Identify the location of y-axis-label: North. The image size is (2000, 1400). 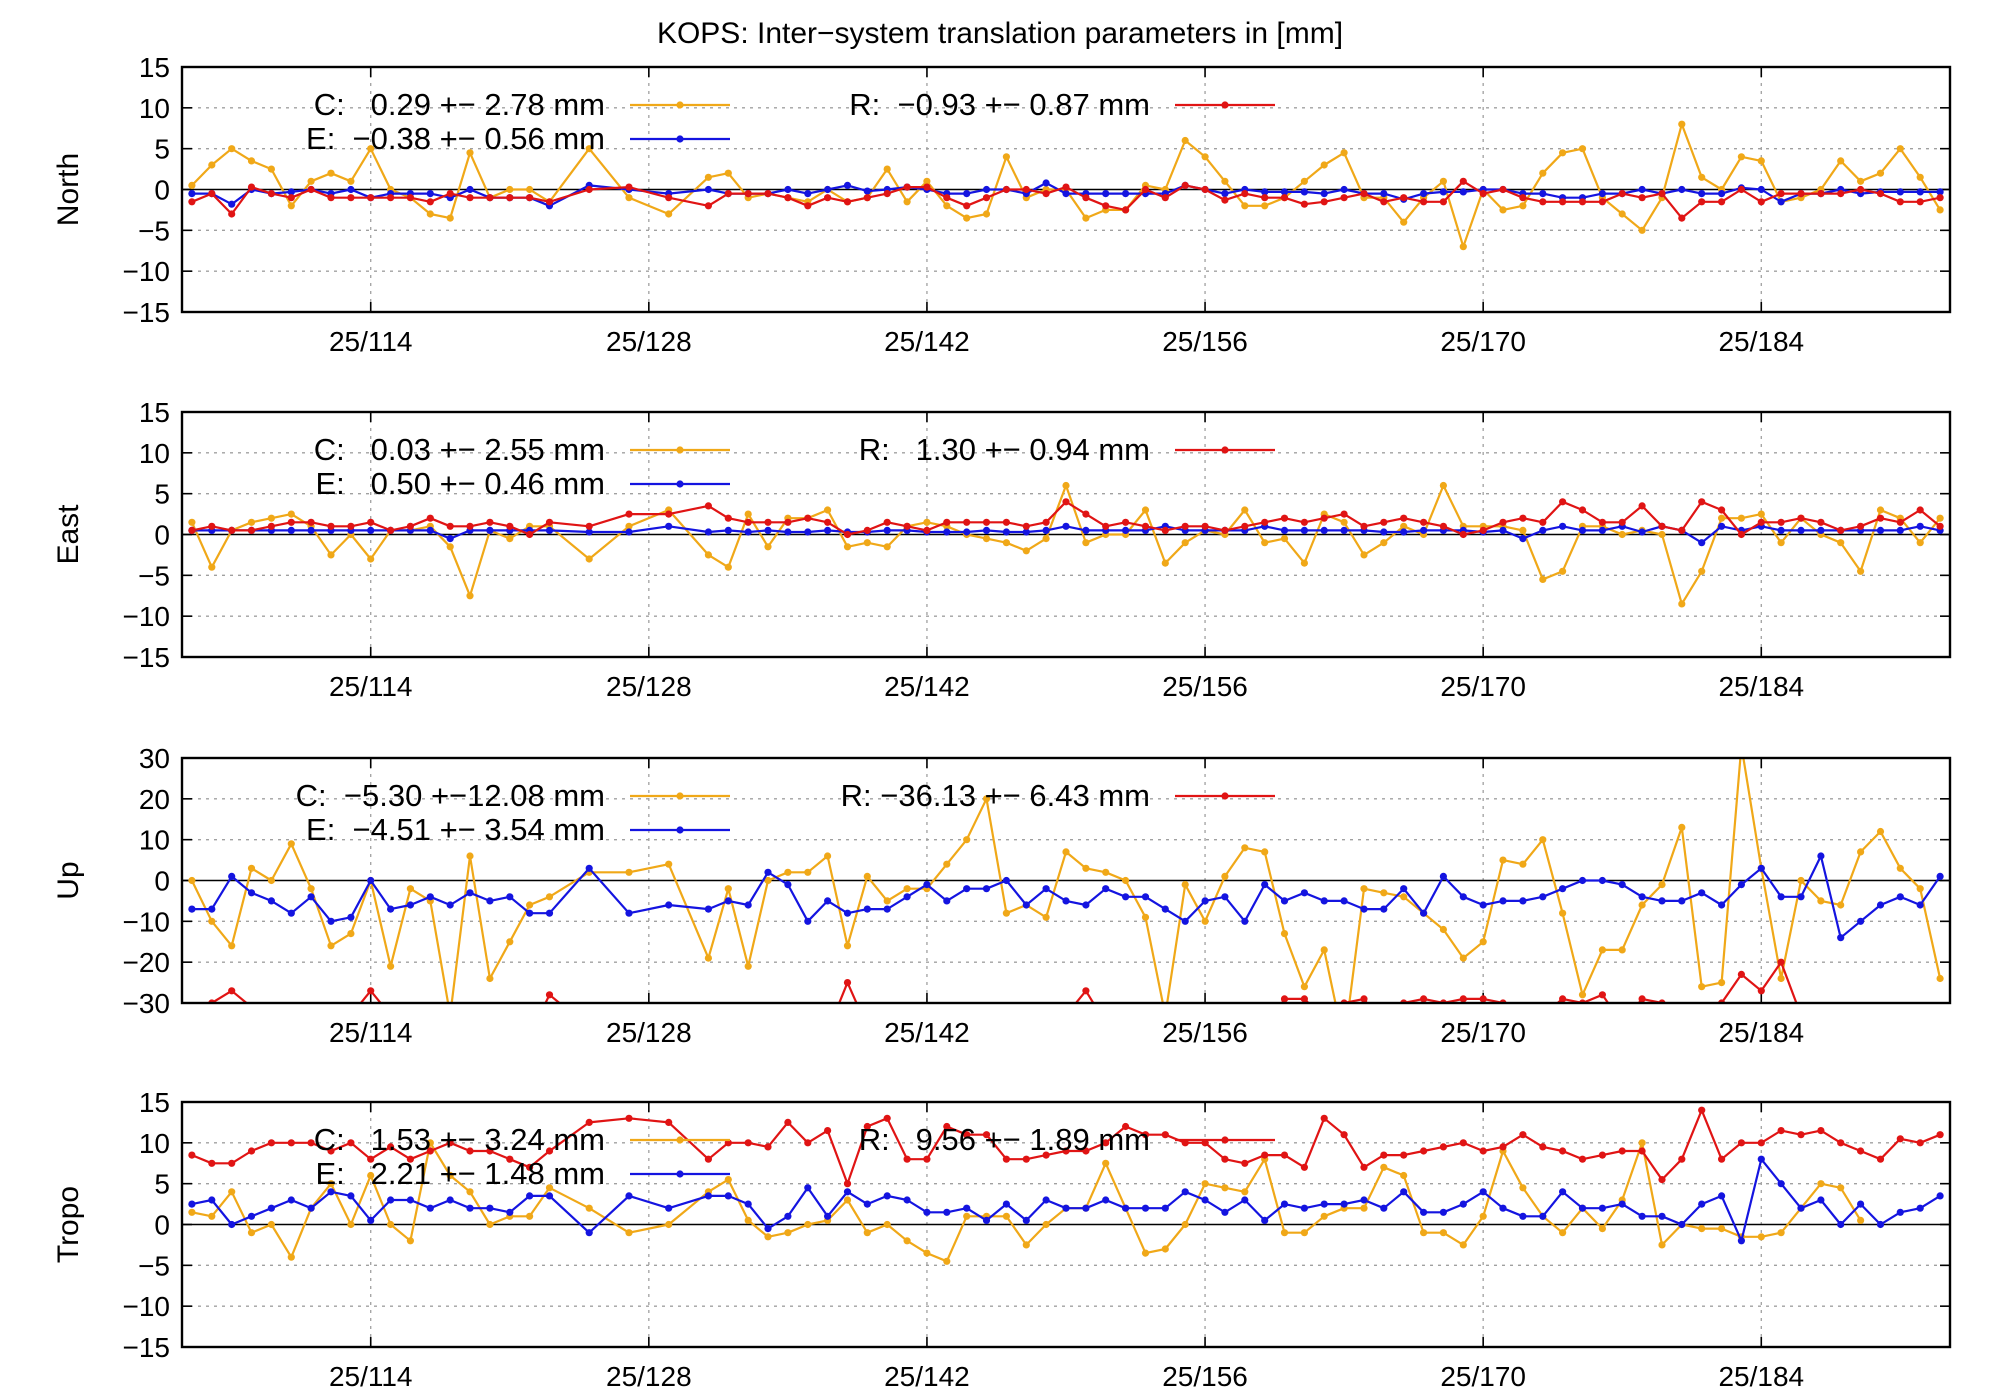
(68, 189).